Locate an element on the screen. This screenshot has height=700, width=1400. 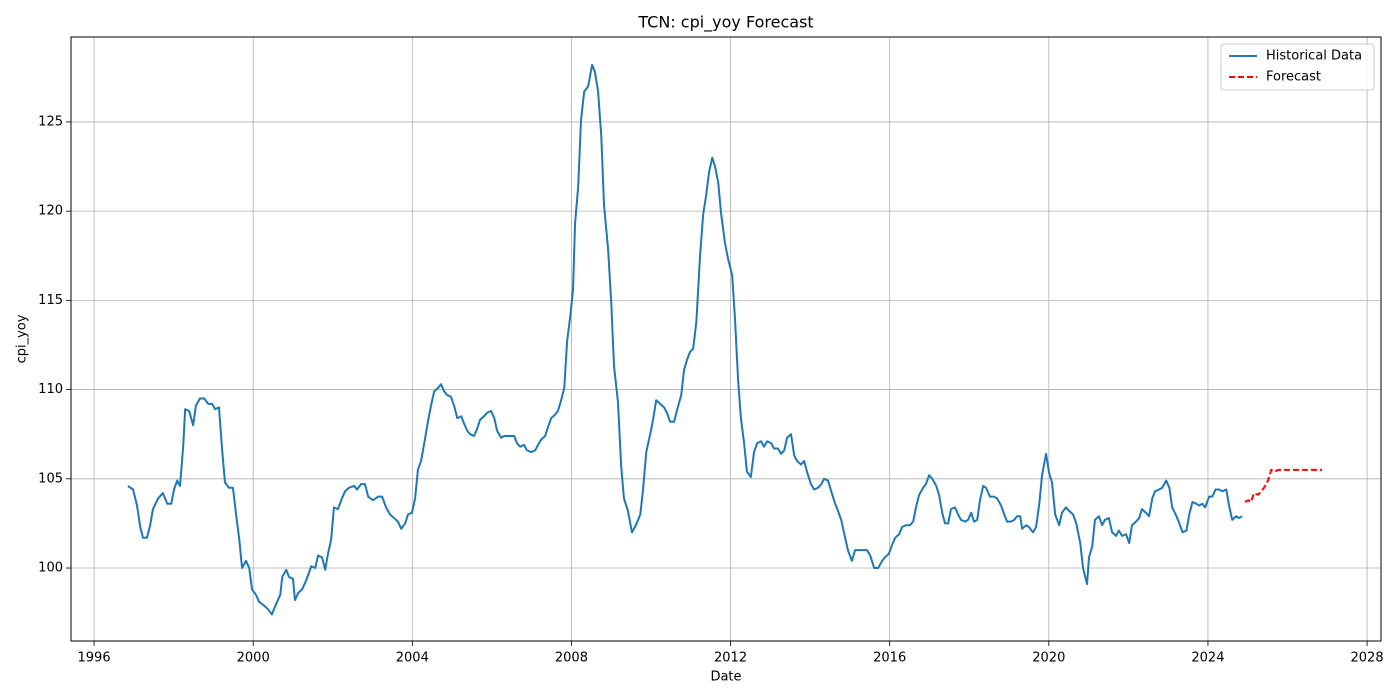
legend-label: Historical Data is located at coordinates (1314, 56).